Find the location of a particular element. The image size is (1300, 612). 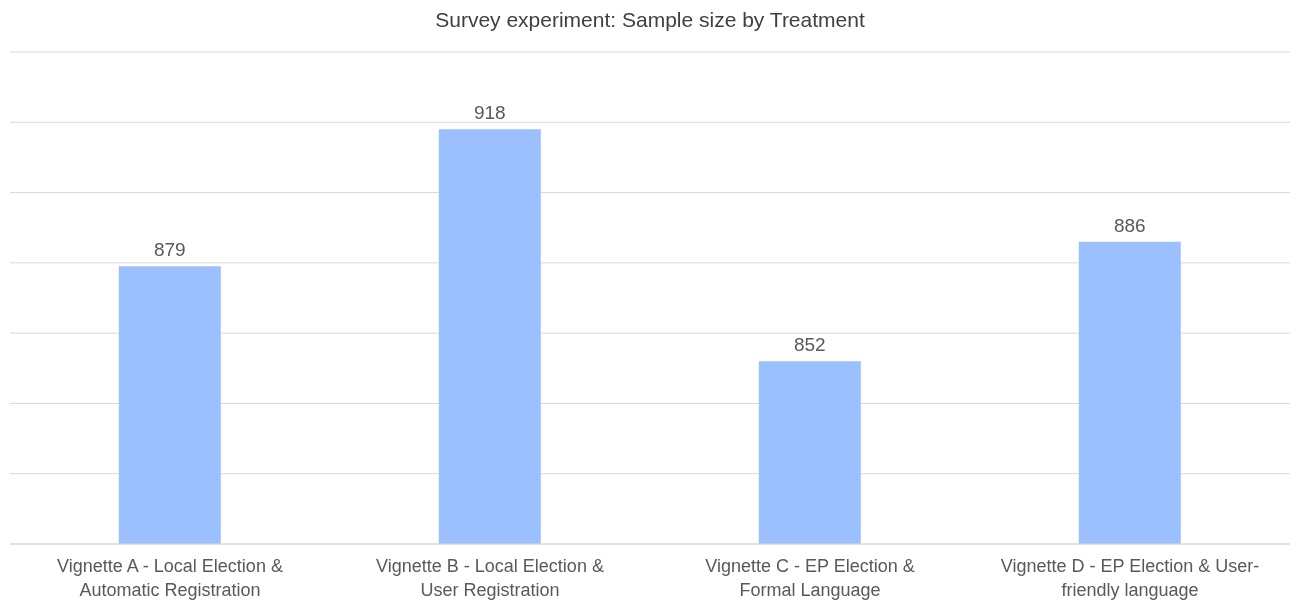

data-label: 886 is located at coordinates (1129, 225).